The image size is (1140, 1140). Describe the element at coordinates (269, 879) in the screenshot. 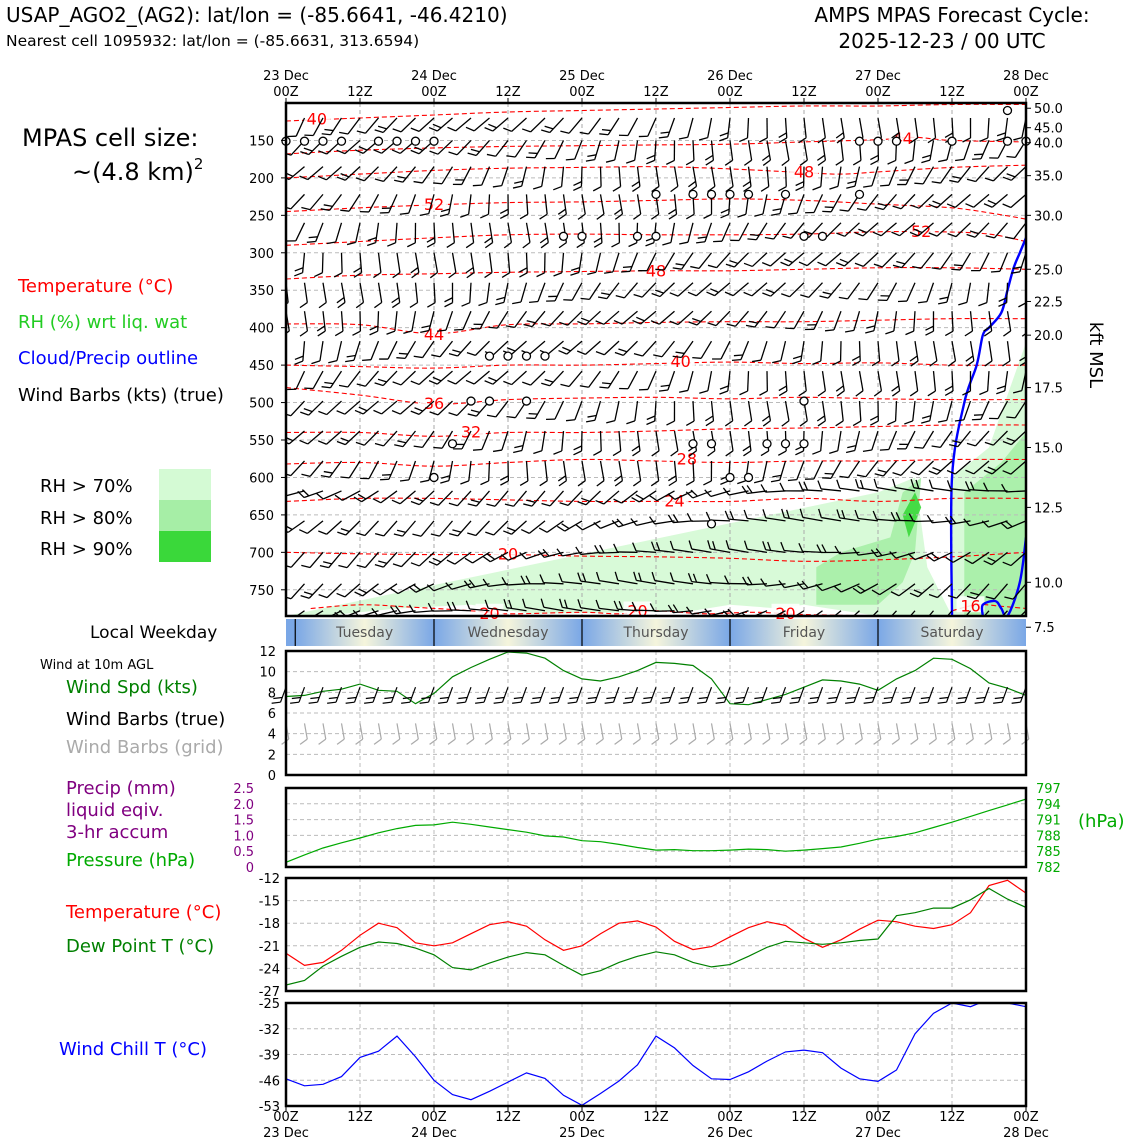

I see `temp-ytick-label: -12` at that location.